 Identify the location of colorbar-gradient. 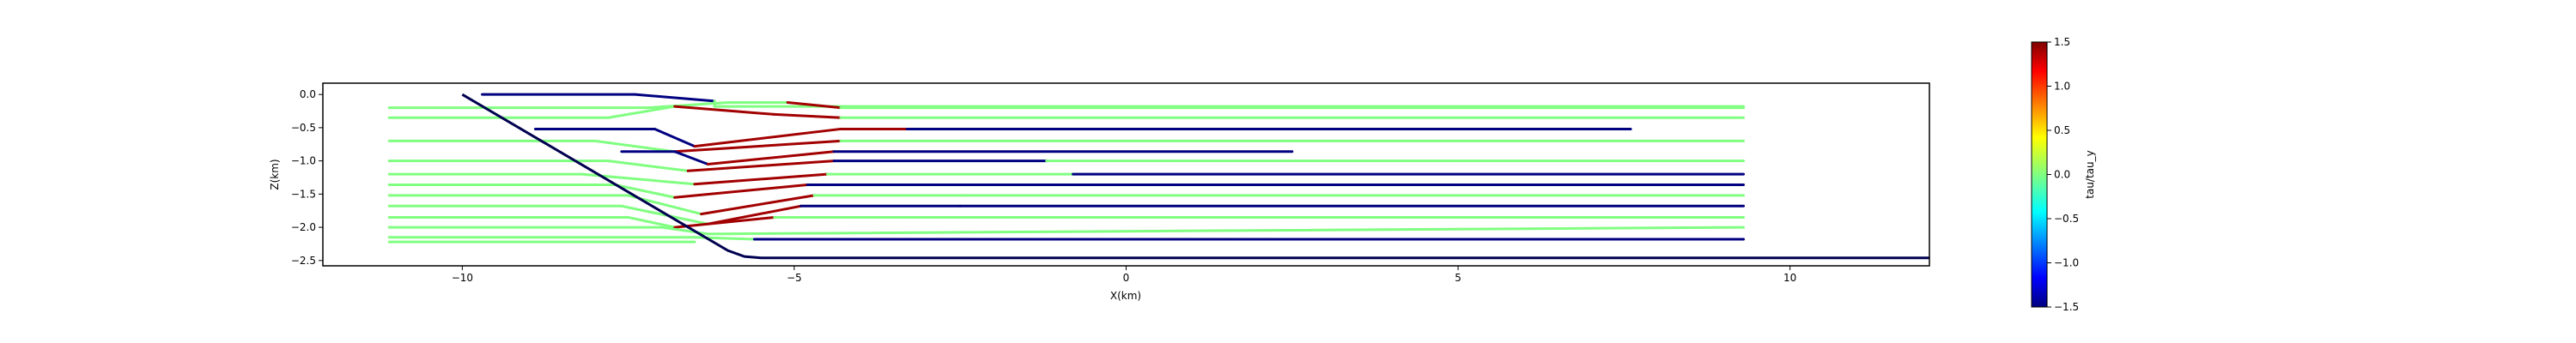
(2040, 174).